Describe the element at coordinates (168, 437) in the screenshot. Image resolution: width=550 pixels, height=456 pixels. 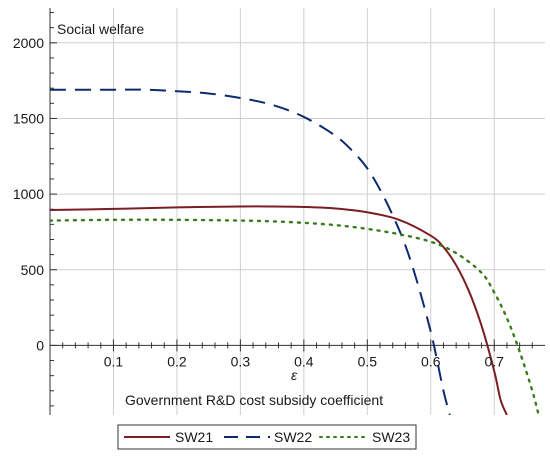
I see `legend-item-sw21: SW21` at that location.